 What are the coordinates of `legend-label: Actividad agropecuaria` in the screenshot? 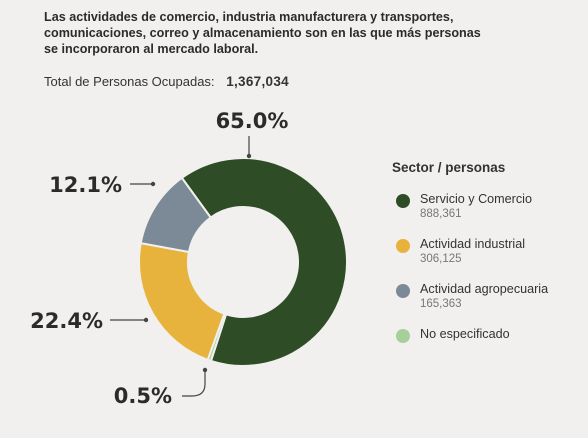 It's located at (484, 289).